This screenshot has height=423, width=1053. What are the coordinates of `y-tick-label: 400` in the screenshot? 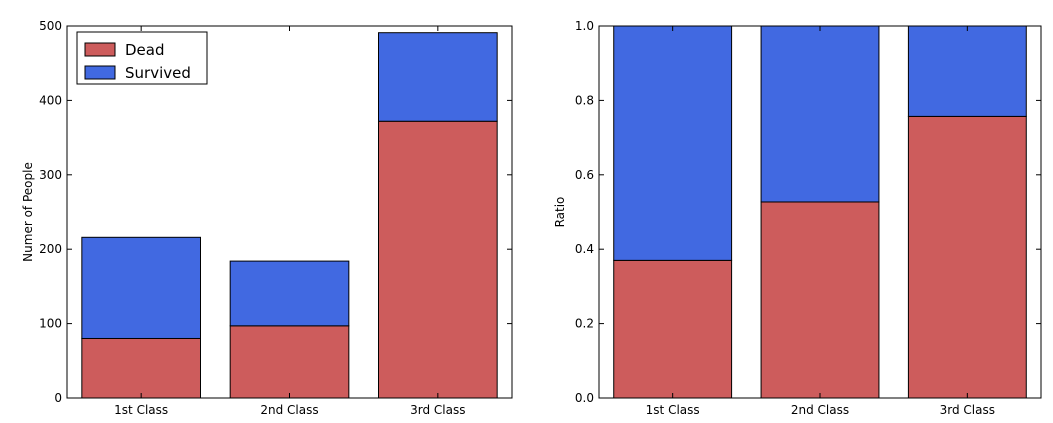 It's located at (50, 100).